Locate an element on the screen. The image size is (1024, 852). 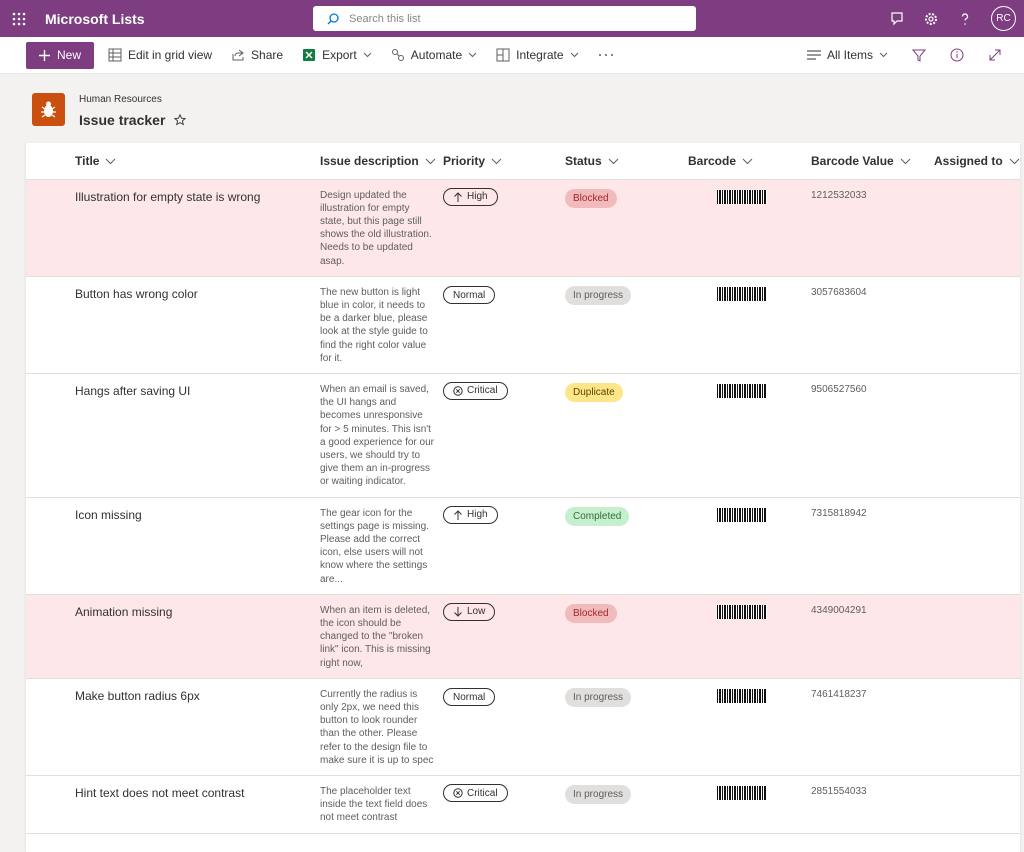
new-button: New is located at coordinates (60, 55).